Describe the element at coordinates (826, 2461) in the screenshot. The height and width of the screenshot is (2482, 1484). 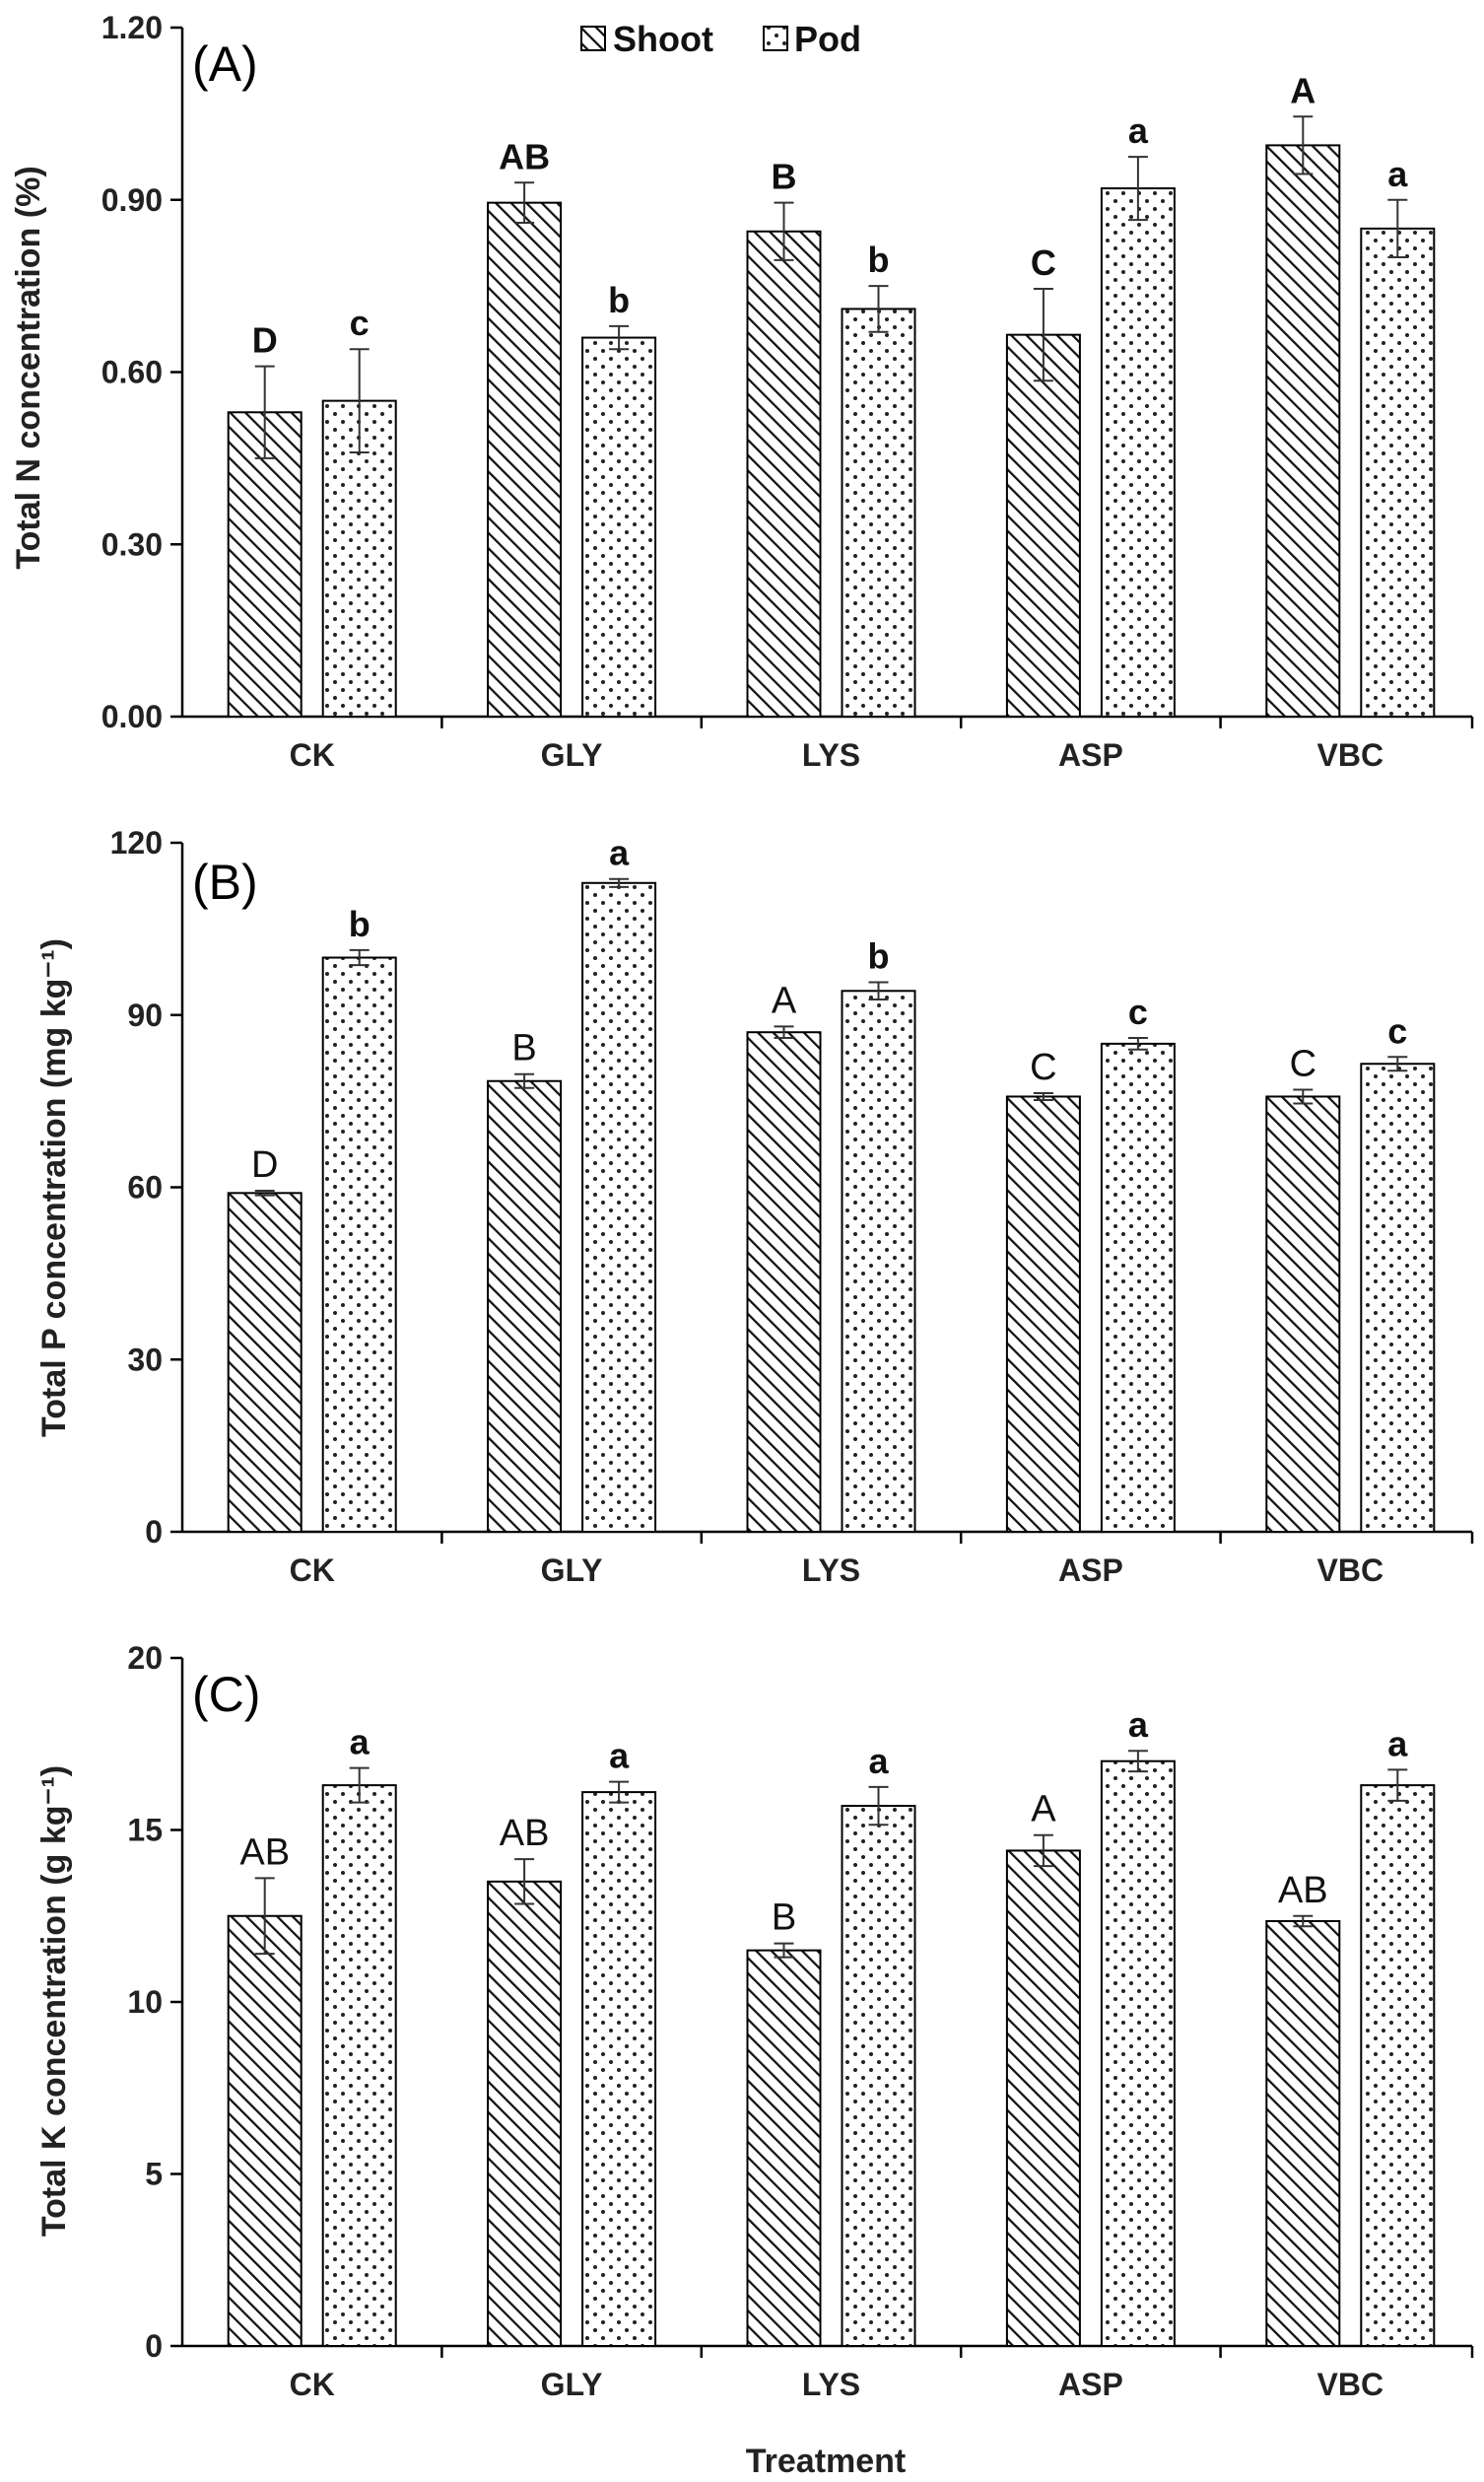
I see `x-axis-title: Treatment` at that location.